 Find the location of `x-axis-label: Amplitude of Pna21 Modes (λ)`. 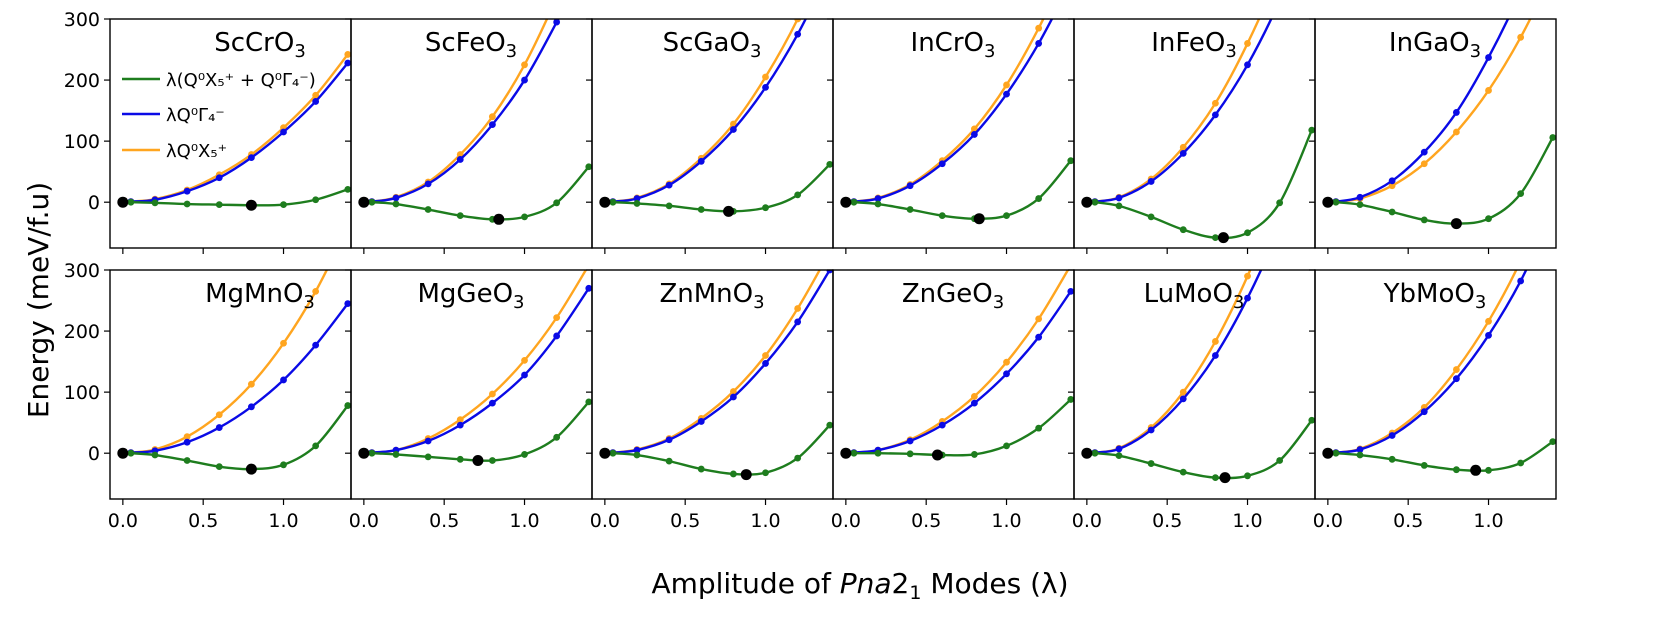

x-axis-label: Amplitude of Pna21 Modes (λ) is located at coordinates (859, 585).